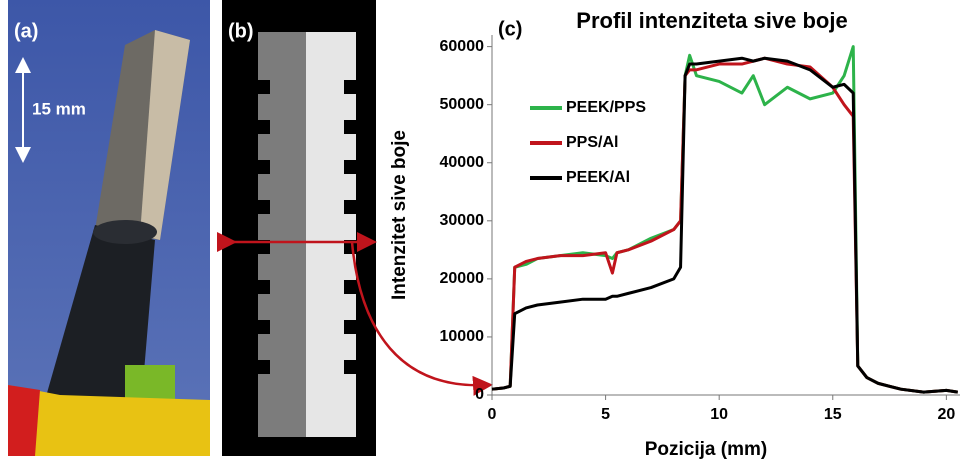  I want to click on y-tick-label: 0, so click(479, 394).